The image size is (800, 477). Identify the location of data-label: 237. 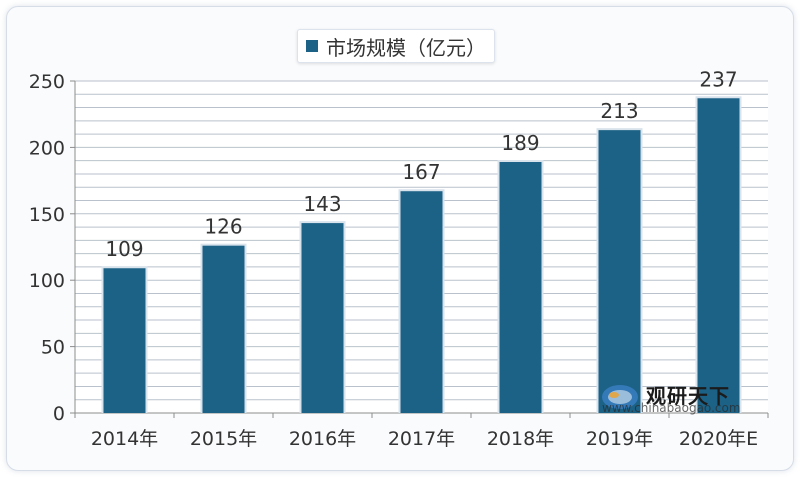
(718, 79).